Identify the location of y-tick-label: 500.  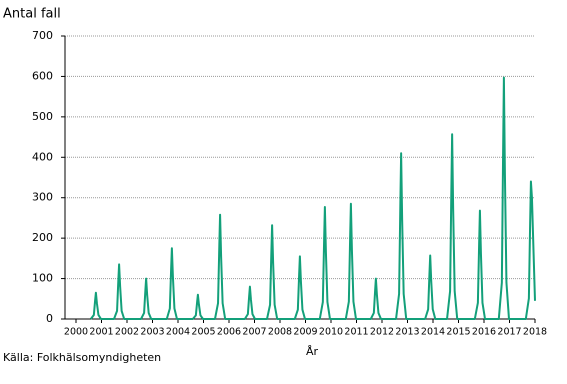
(42, 116).